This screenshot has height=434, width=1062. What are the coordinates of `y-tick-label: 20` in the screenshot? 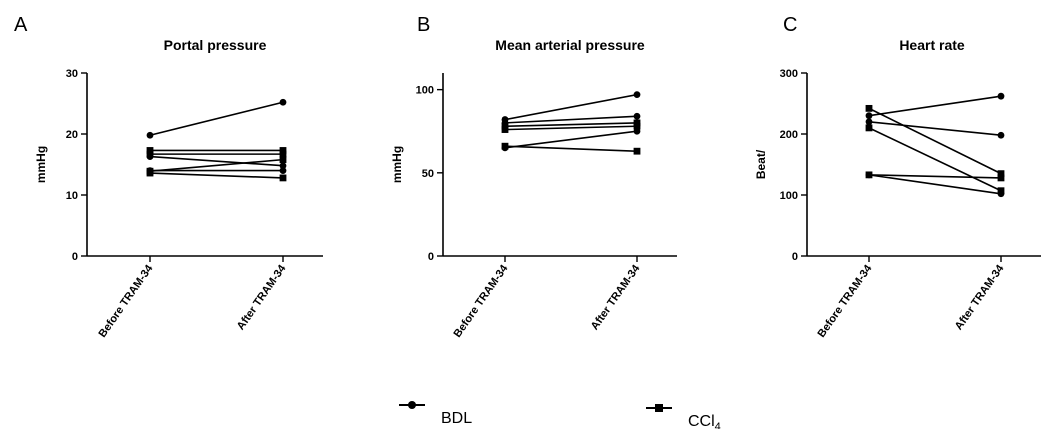 It's located at (72, 135).